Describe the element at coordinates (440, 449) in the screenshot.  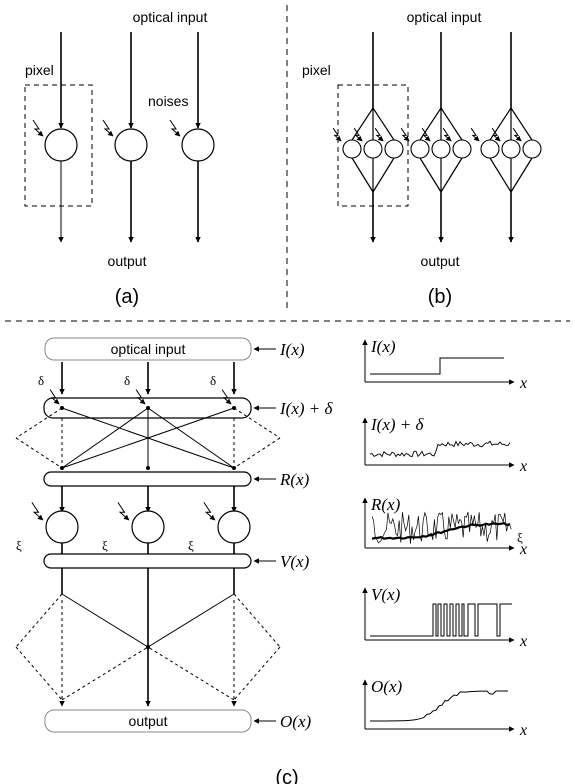
I see `plot-input-noise-trace` at that location.